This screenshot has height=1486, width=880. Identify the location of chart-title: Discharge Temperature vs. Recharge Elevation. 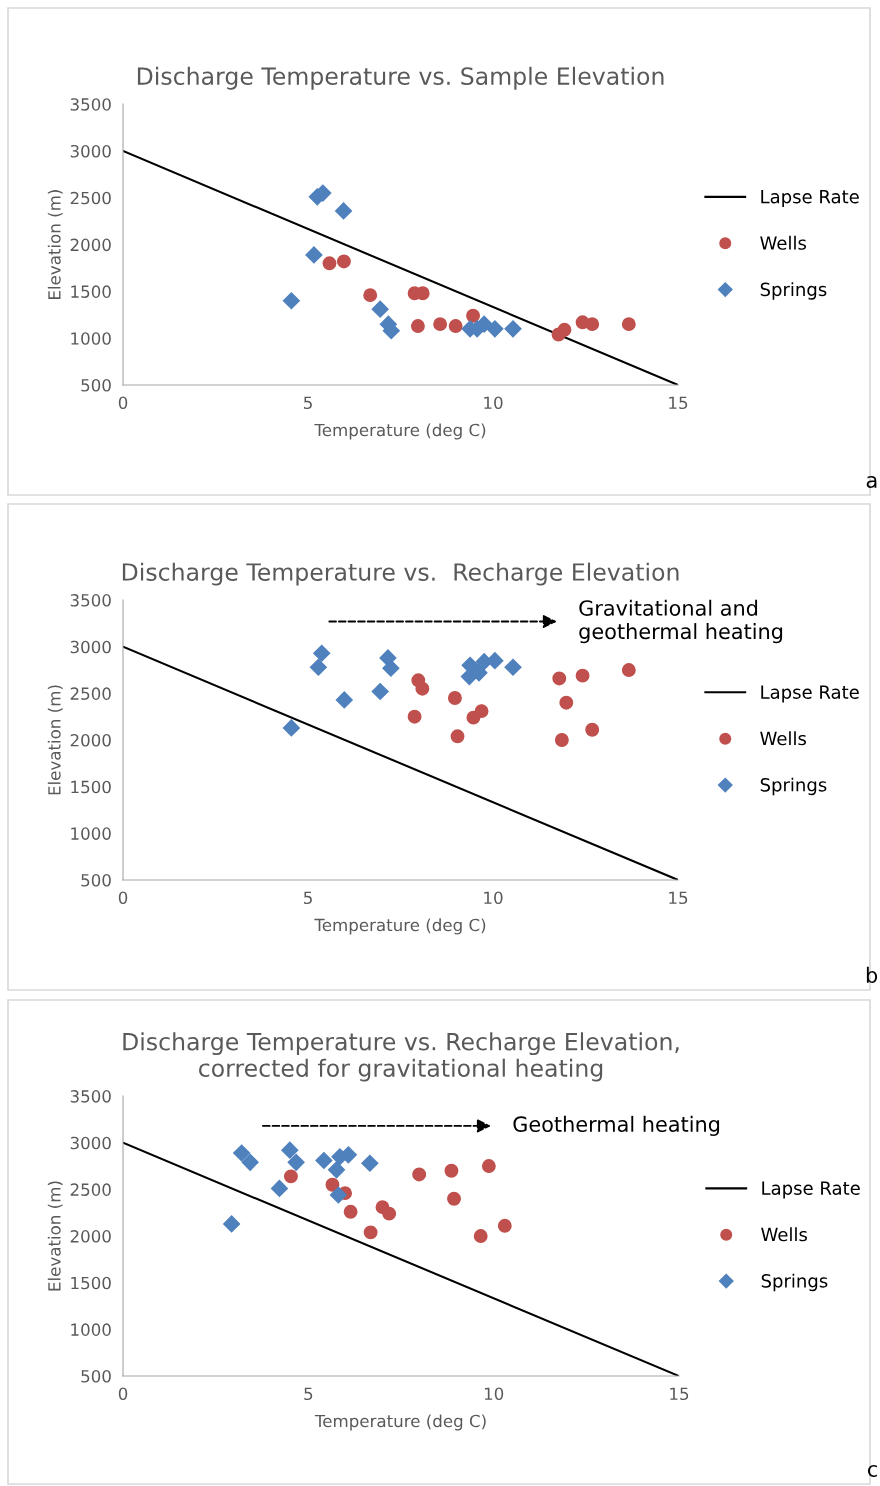
(400, 574).